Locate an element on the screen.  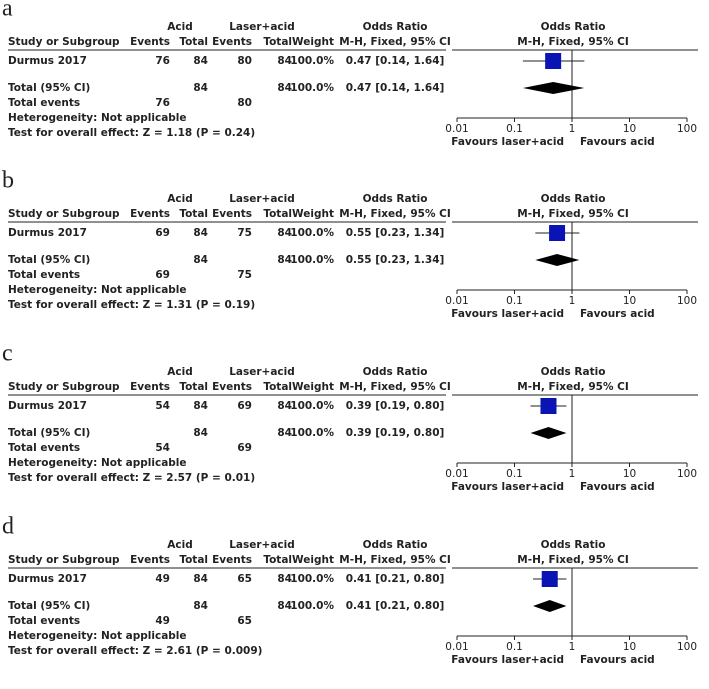
or-label: 0.41 [0.21, 0.80] is located at coordinates (395, 606).